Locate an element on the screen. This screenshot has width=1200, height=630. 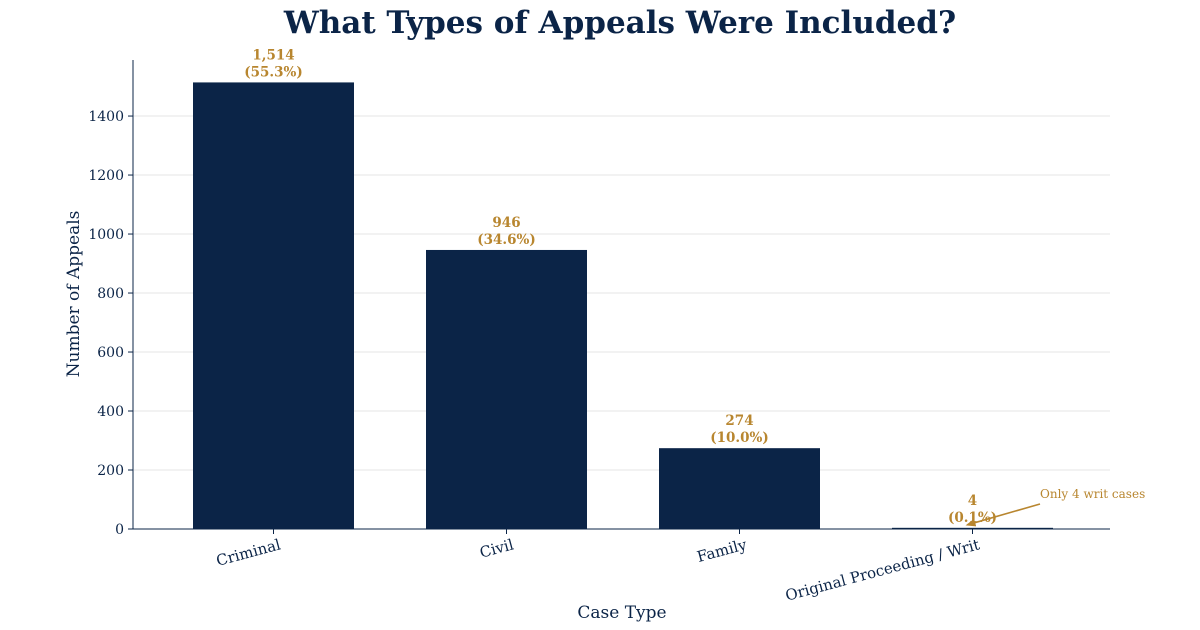
y-tick-label: 800 is located at coordinates (110, 294).